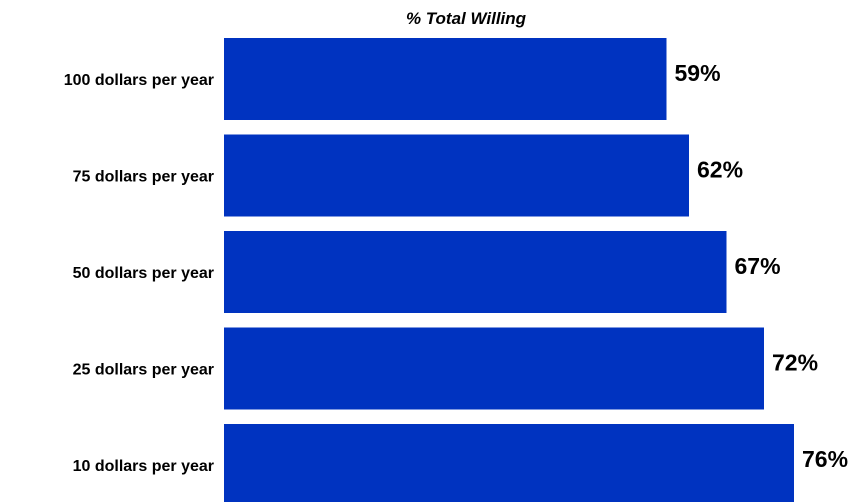 This screenshot has width=862, height=502. I want to click on value-label-0: 59%, so click(698, 73).